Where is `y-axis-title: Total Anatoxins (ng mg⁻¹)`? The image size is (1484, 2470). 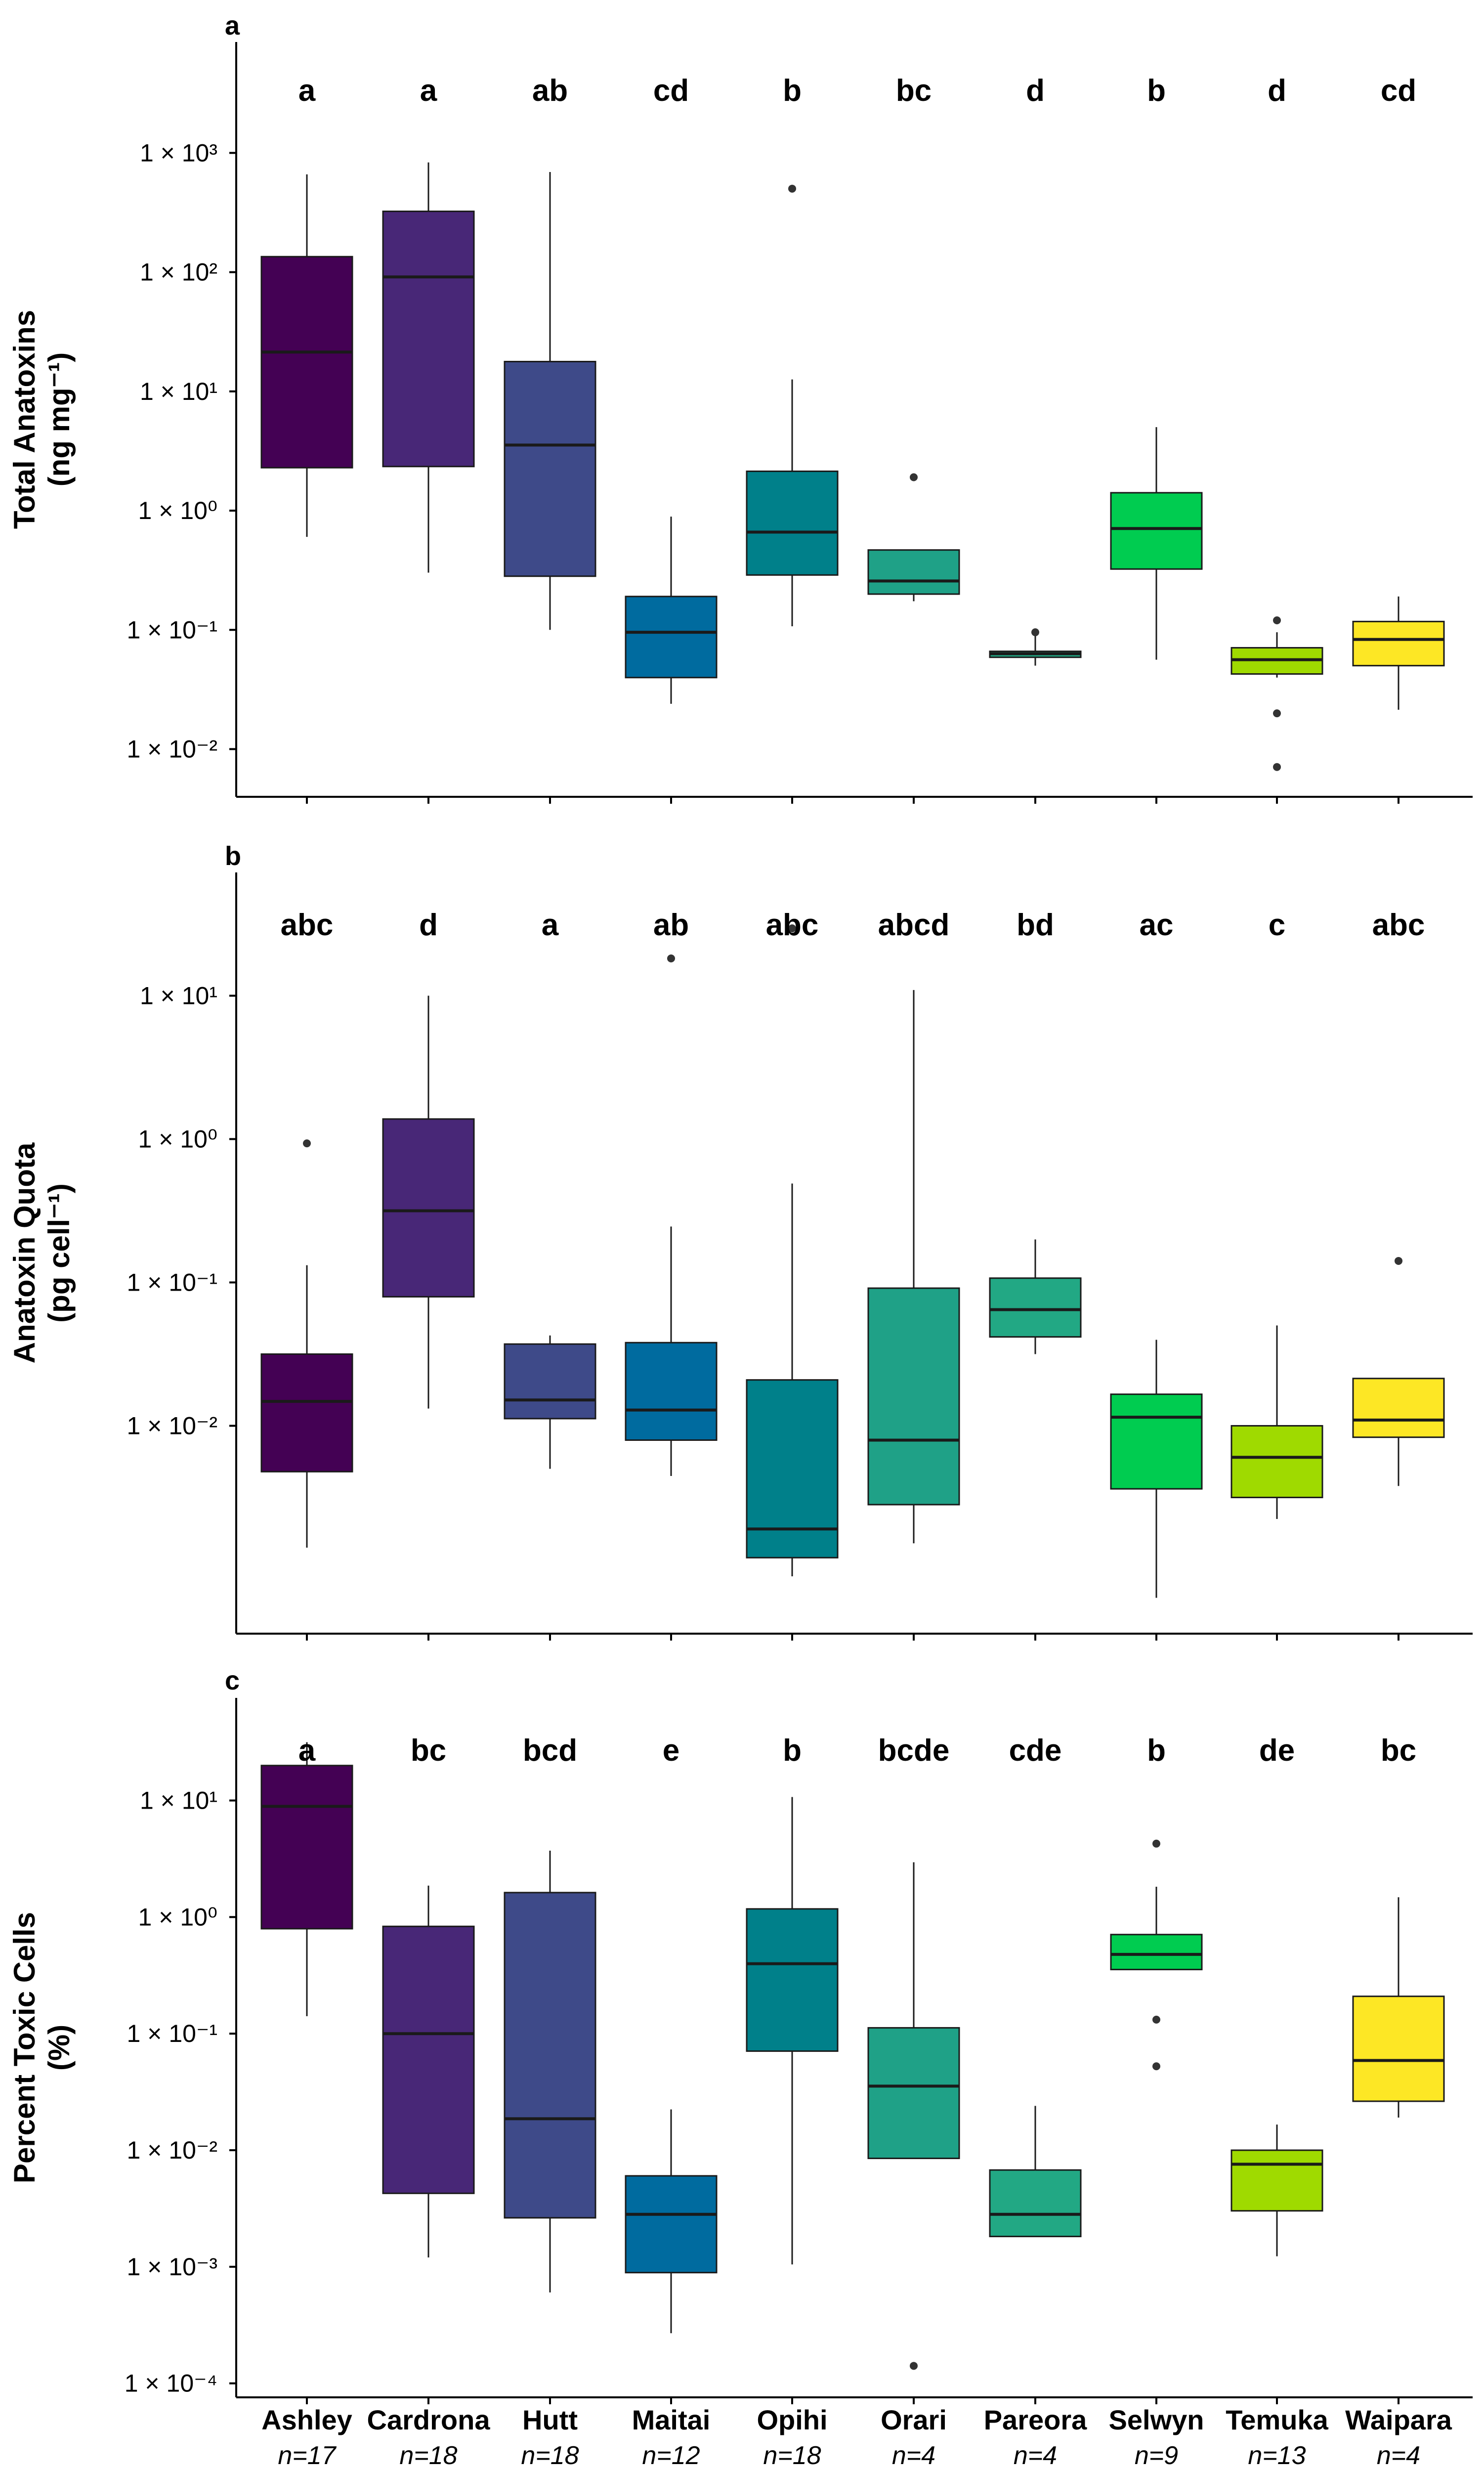 y-axis-title: Total Anatoxins (ng mg⁻¹) is located at coordinates (42, 419).